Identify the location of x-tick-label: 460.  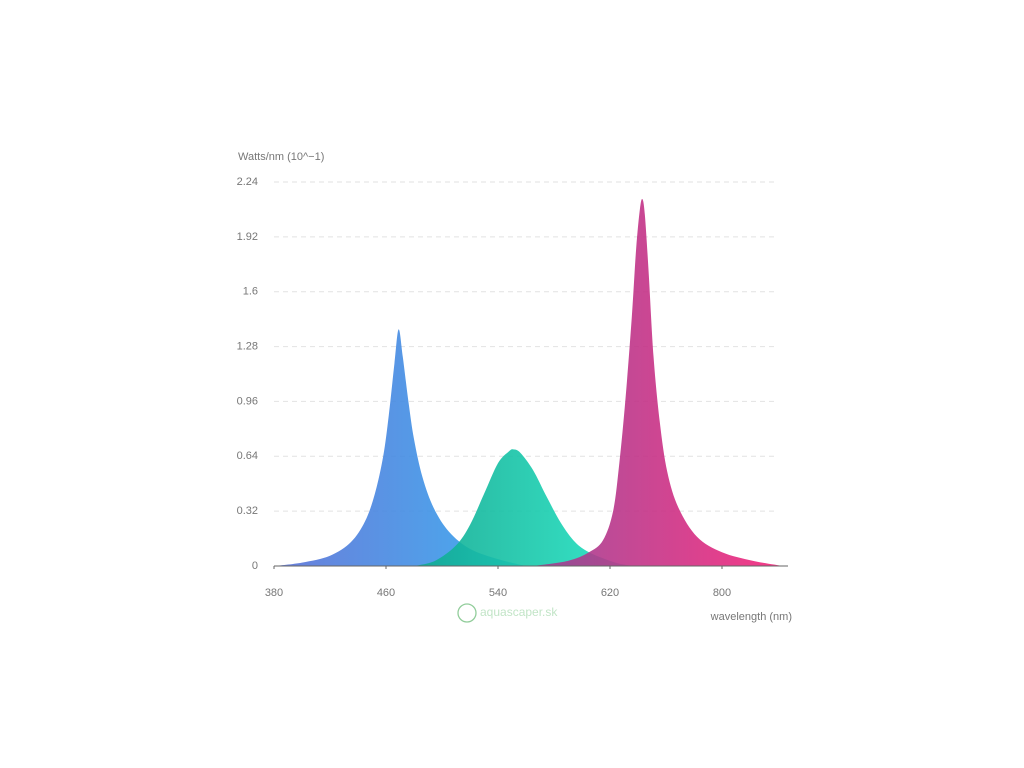
(386, 593).